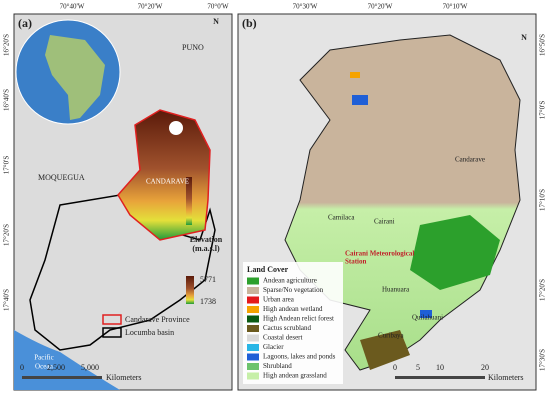  What do you see at coordinates (206, 239) in the screenshot?
I see `legend-title: Elevation` at bounding box center [206, 239].